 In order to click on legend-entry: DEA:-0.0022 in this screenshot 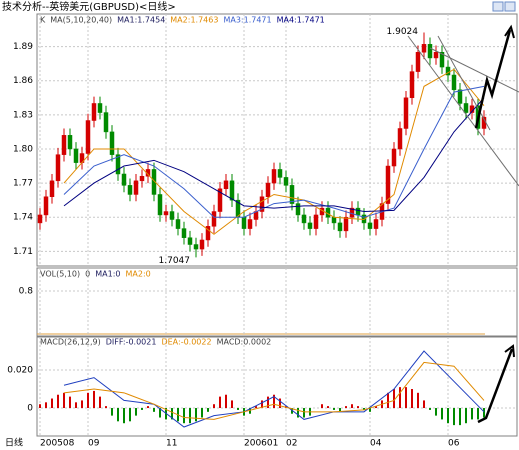, I will do `click(186, 342)`.